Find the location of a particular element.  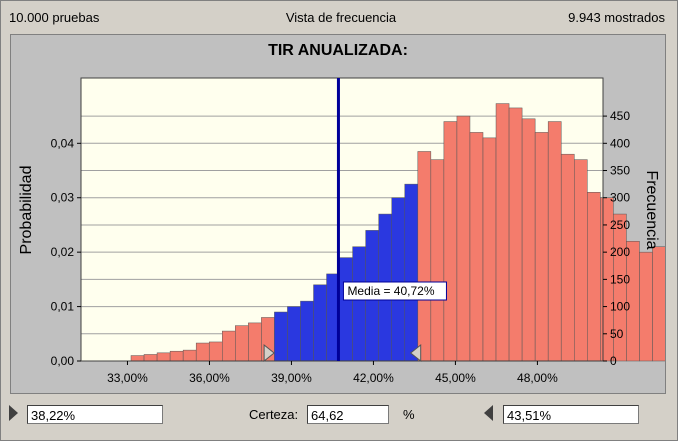

certainty-bar: 38,22% Certeza: 64,62 % 43,51% is located at coordinates (339, 419).